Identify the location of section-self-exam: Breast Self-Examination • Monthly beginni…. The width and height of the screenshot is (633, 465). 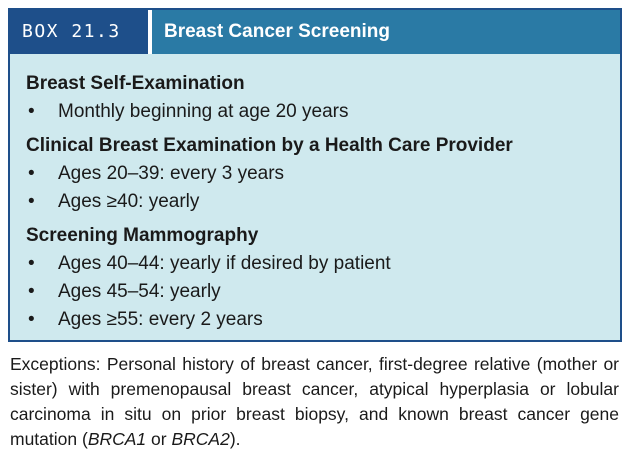
(318, 98).